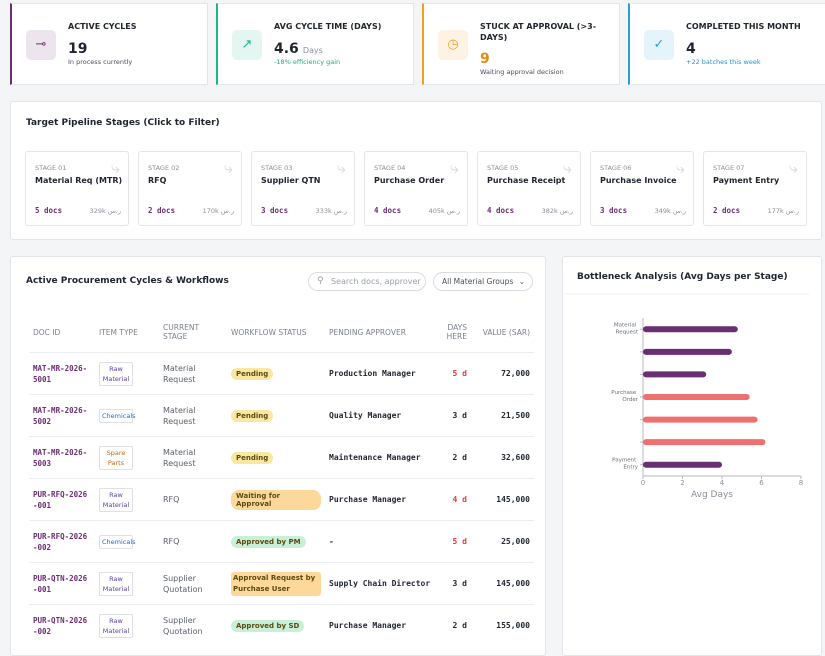 Image resolution: width=825 pixels, height=656 pixels. Describe the element at coordinates (116, 457) in the screenshot. I see `item-tag: Spare Parts` at that location.